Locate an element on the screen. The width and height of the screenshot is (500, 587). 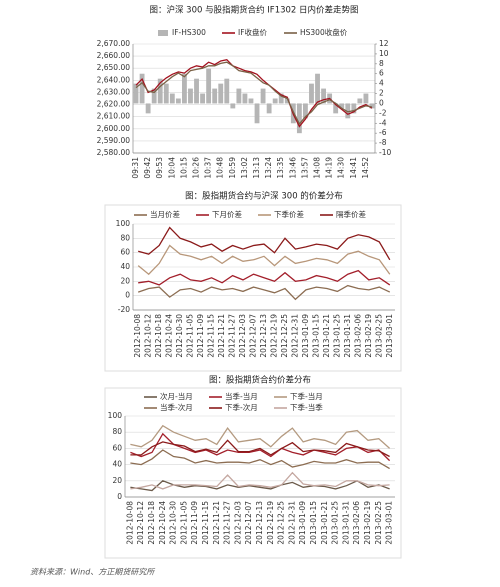
x-tick-label: 2013-01-21 is located at coordinates (324, 523).